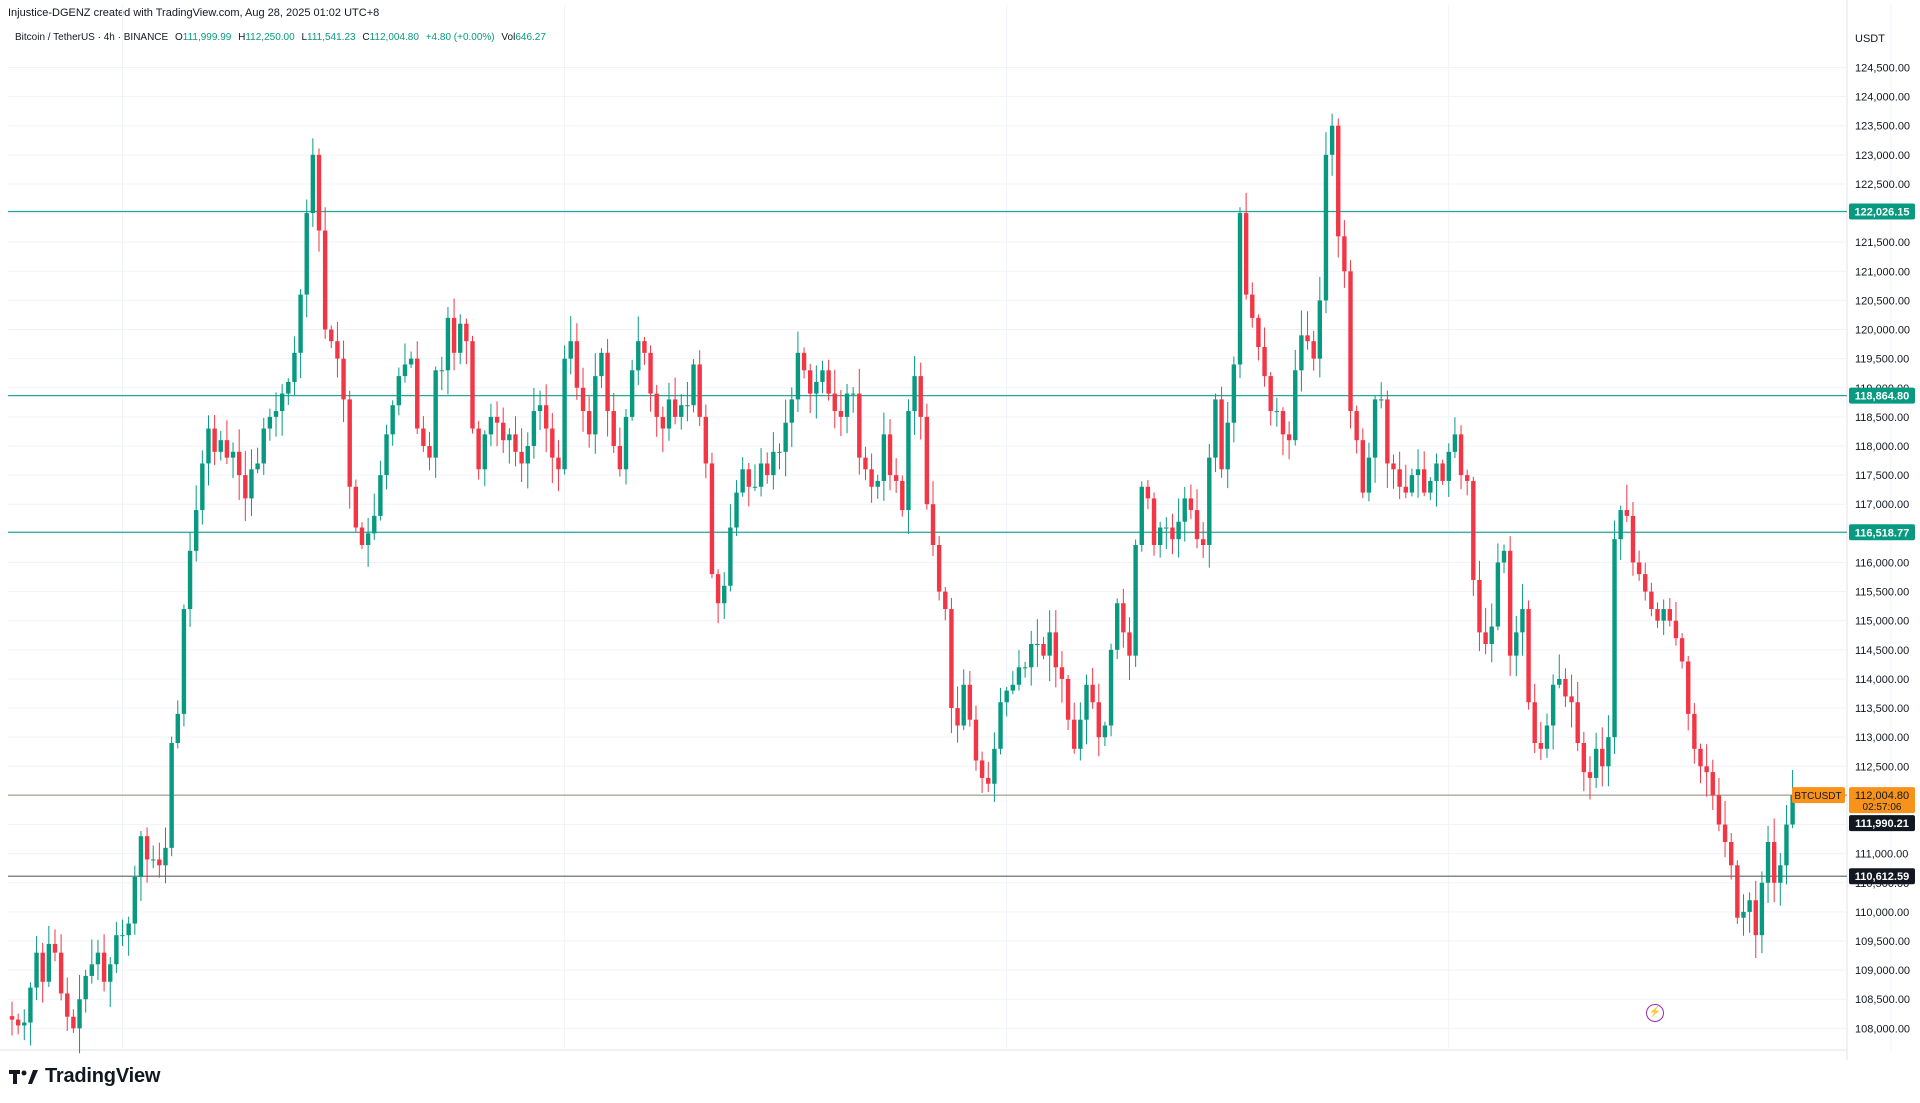 The height and width of the screenshot is (1103, 1920). What do you see at coordinates (103, 1076) in the screenshot?
I see `tradingview-logo-text: TradingView` at bounding box center [103, 1076].